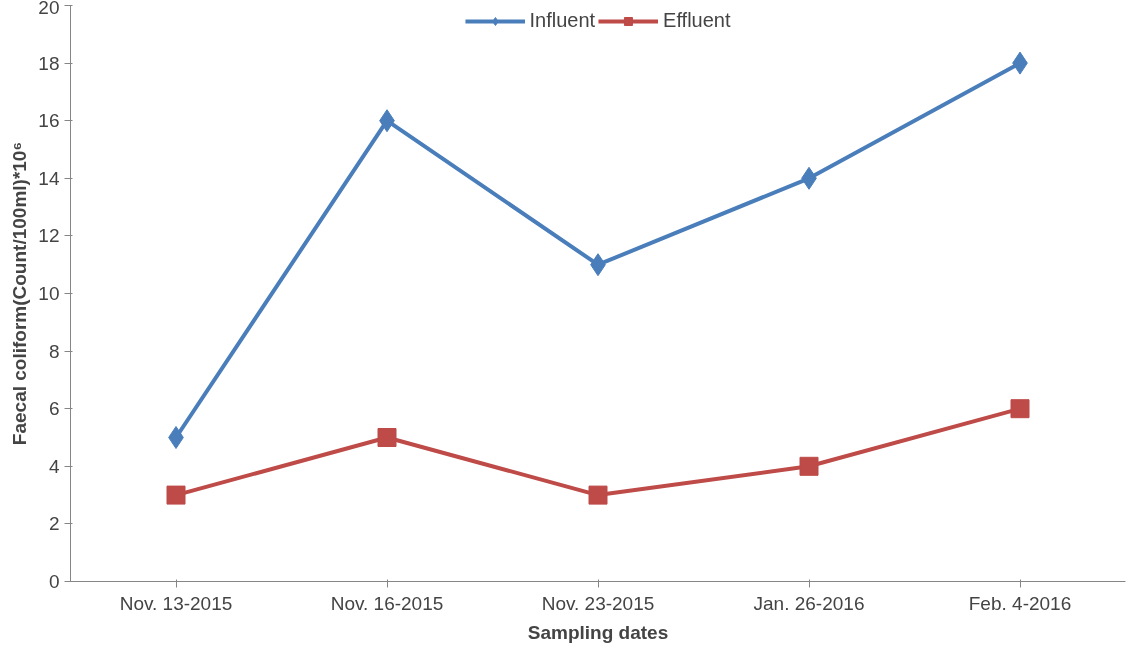  Describe the element at coordinates (54, 351) in the screenshot. I see `y-tick-label: 8` at that location.